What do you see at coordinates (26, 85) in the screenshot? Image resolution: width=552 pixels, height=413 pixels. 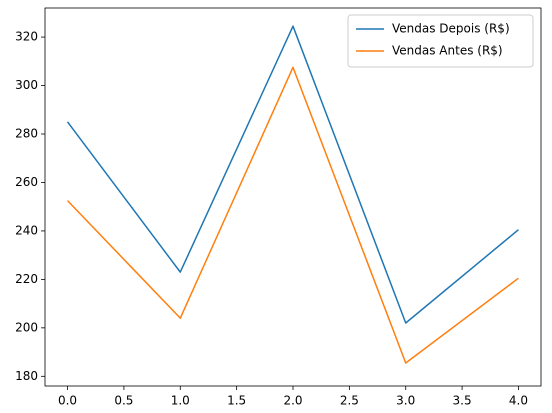 I see `y-tick-label: 300` at bounding box center [26, 85].